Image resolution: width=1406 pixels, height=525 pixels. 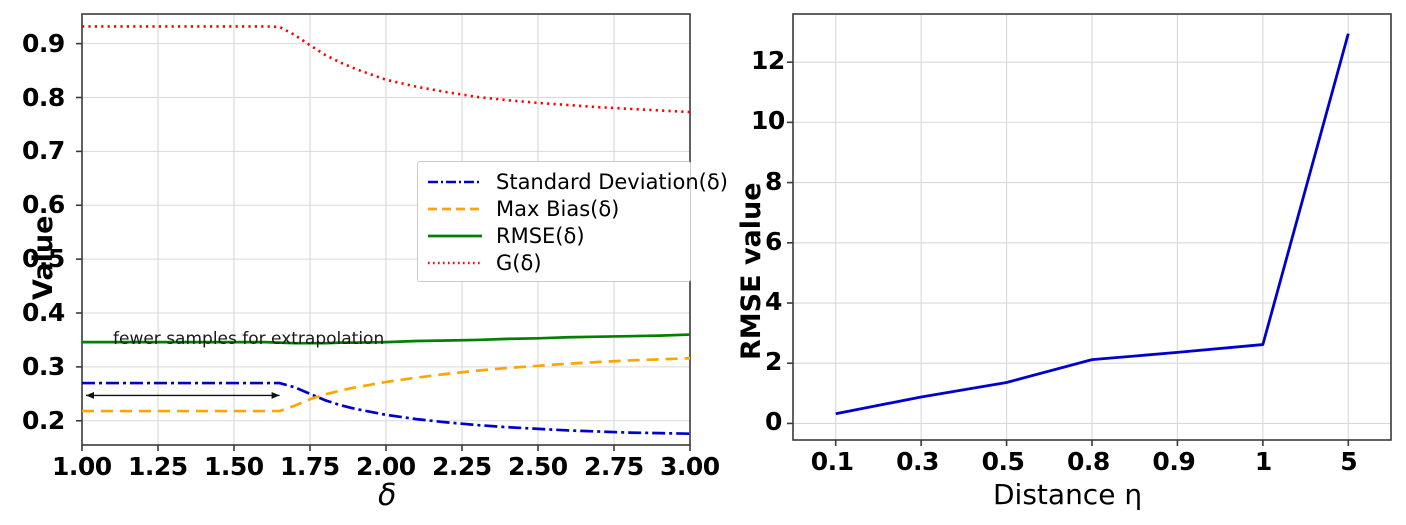 What do you see at coordinates (43, 205) in the screenshot?
I see `y-tick-0.6: 0.6` at bounding box center [43, 205].